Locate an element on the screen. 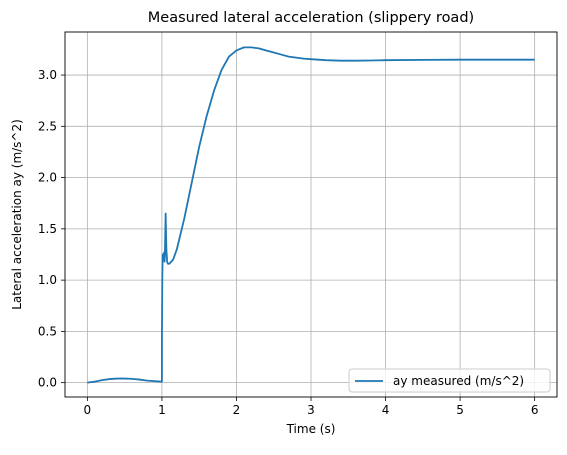 Image resolution: width=567 pixels, height=455 pixels. y-tick-label: 1.0 is located at coordinates (47, 280).